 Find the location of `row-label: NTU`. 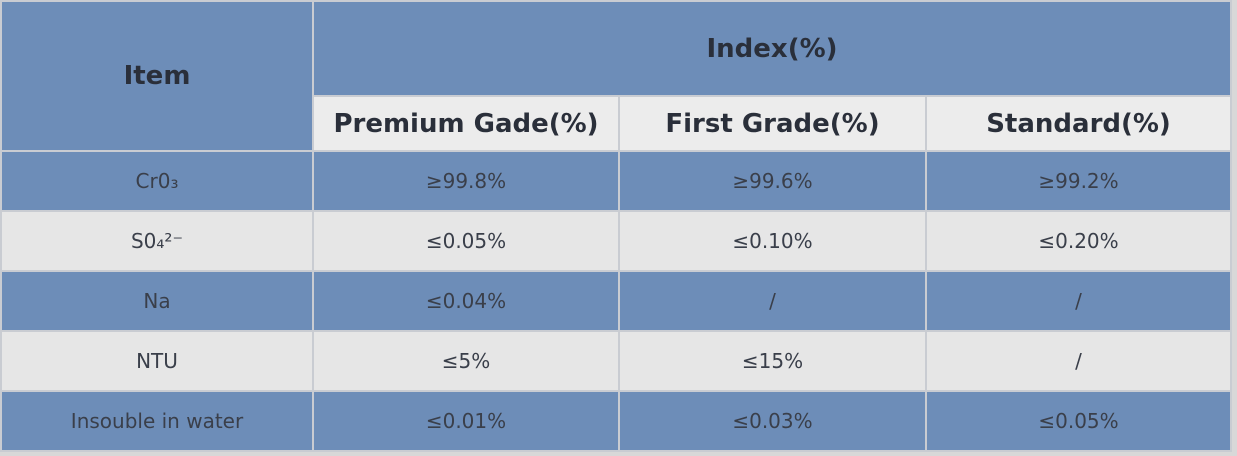

row-label: NTU is located at coordinates (157, 361).